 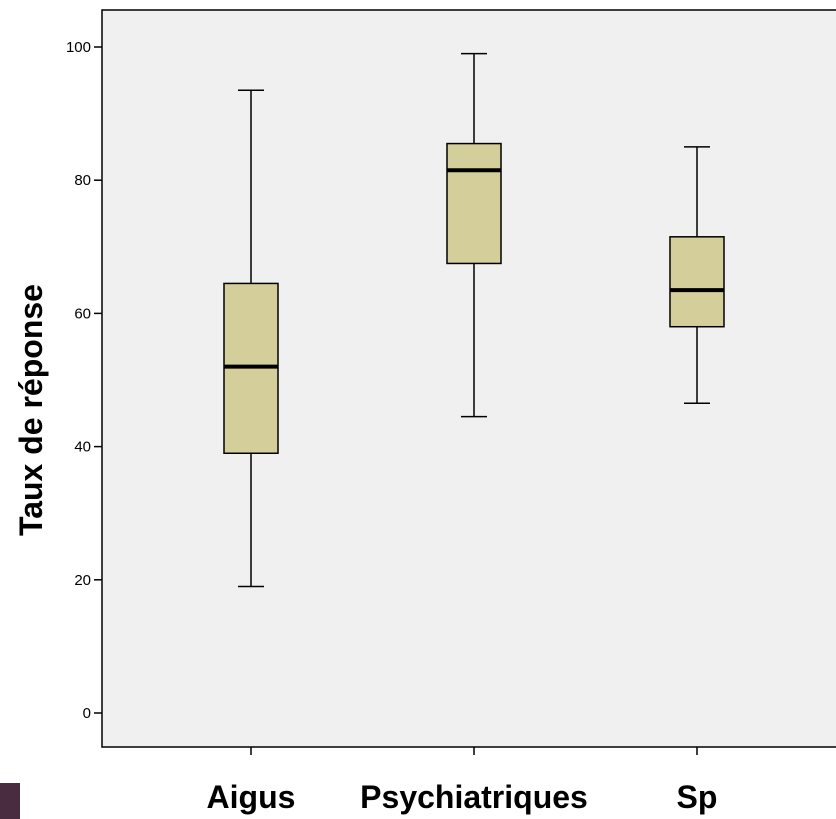 I want to click on y-tick-label: 0, so click(x=87, y=713).